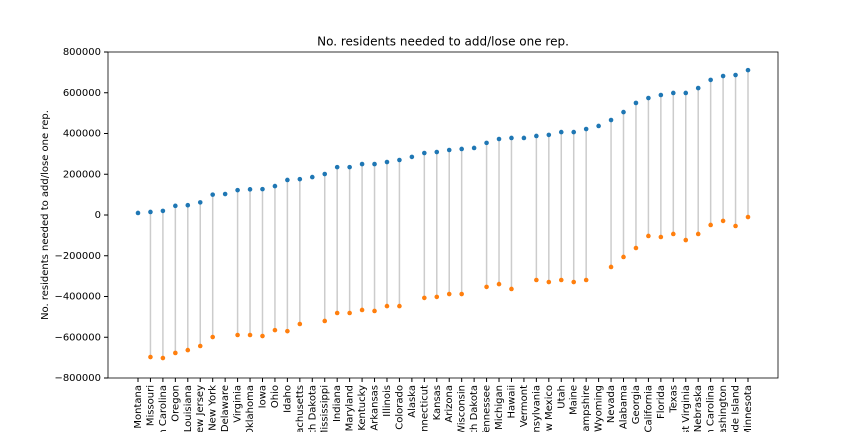  What do you see at coordinates (225, 408) in the screenshot?
I see `x-tick-label: Delaware` at bounding box center [225, 408].